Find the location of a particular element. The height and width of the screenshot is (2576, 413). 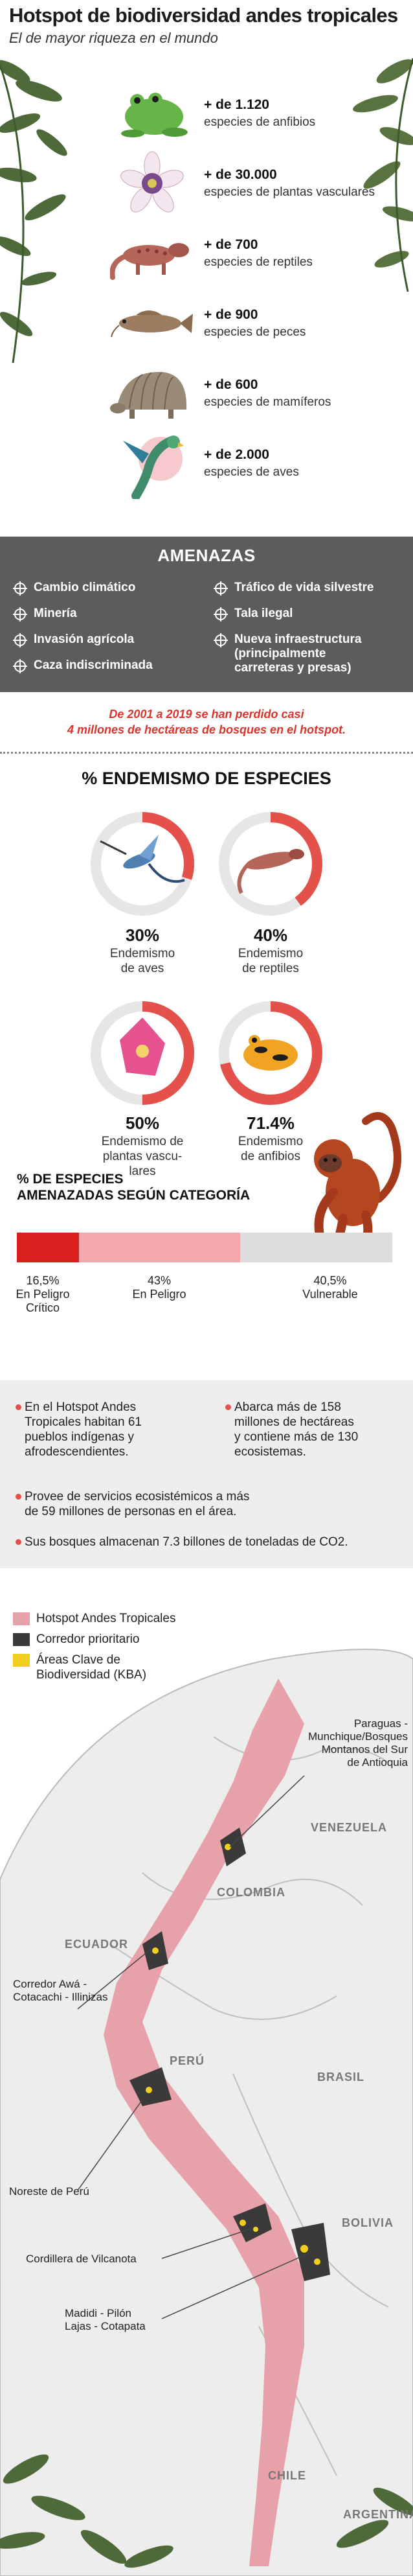

endemism-pct: 30% is located at coordinates (142, 935).